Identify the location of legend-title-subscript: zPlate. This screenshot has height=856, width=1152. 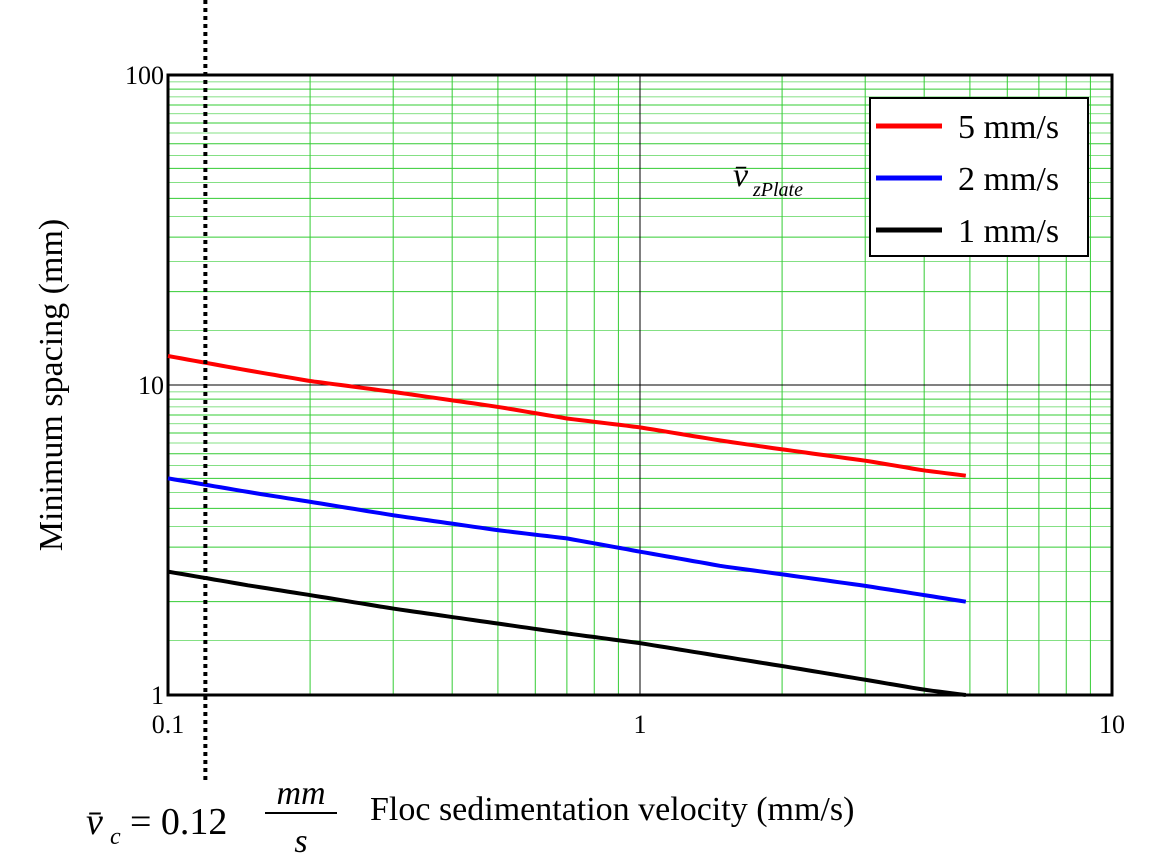
(777, 190).